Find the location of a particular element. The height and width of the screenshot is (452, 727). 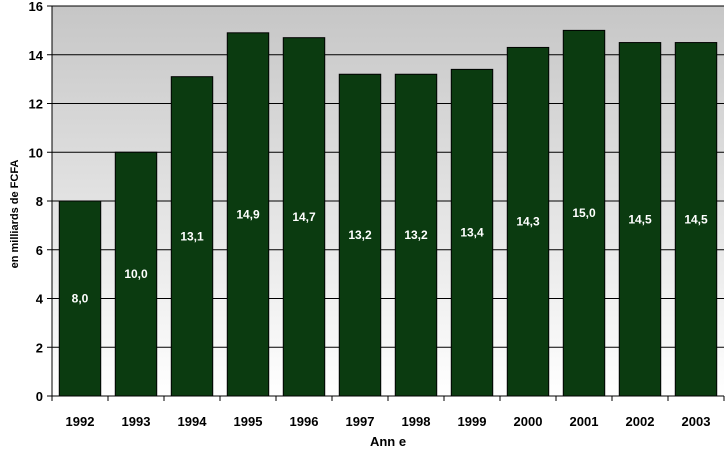

data-label: 14,7 is located at coordinates (304, 217).